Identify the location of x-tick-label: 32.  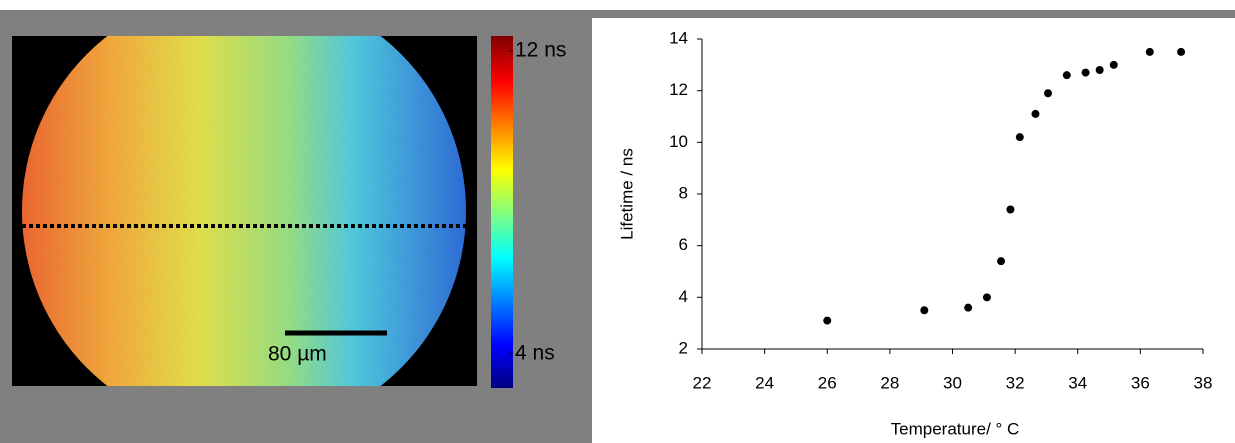
(1015, 382).